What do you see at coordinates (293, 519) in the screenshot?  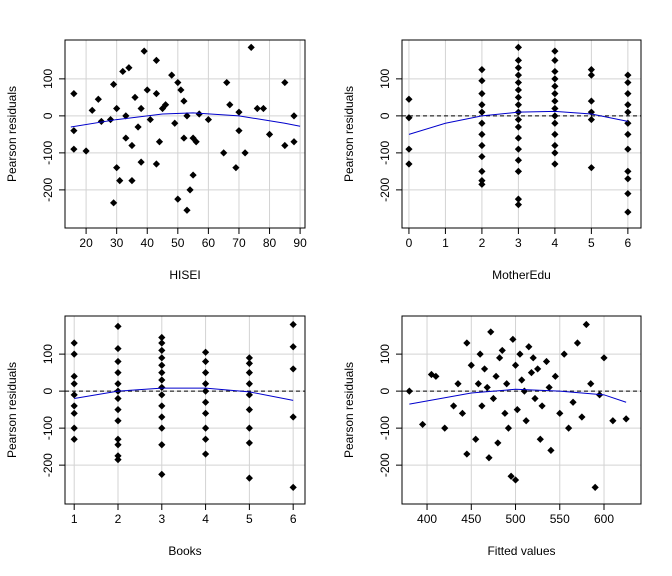 I see `x-tick-label: 6` at bounding box center [293, 519].